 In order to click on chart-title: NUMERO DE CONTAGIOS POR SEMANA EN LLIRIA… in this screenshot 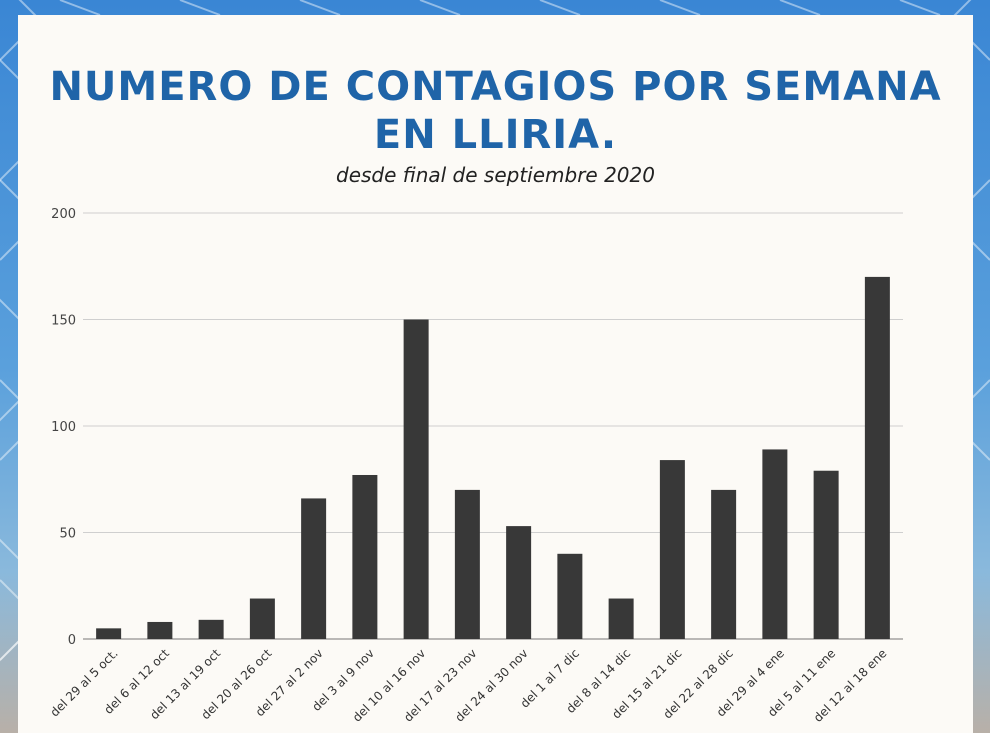, I will do `click(495, 111)`.